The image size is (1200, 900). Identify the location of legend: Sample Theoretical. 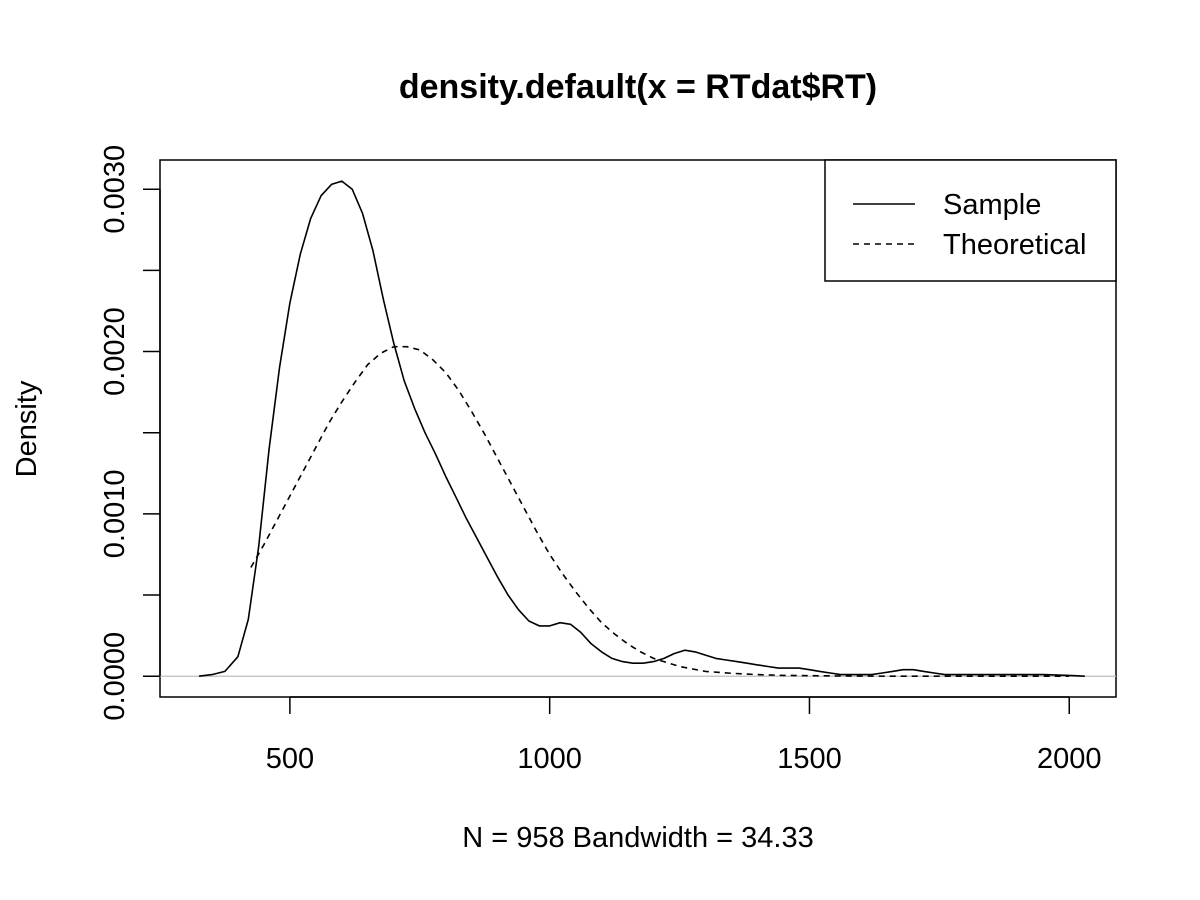
(970, 220).